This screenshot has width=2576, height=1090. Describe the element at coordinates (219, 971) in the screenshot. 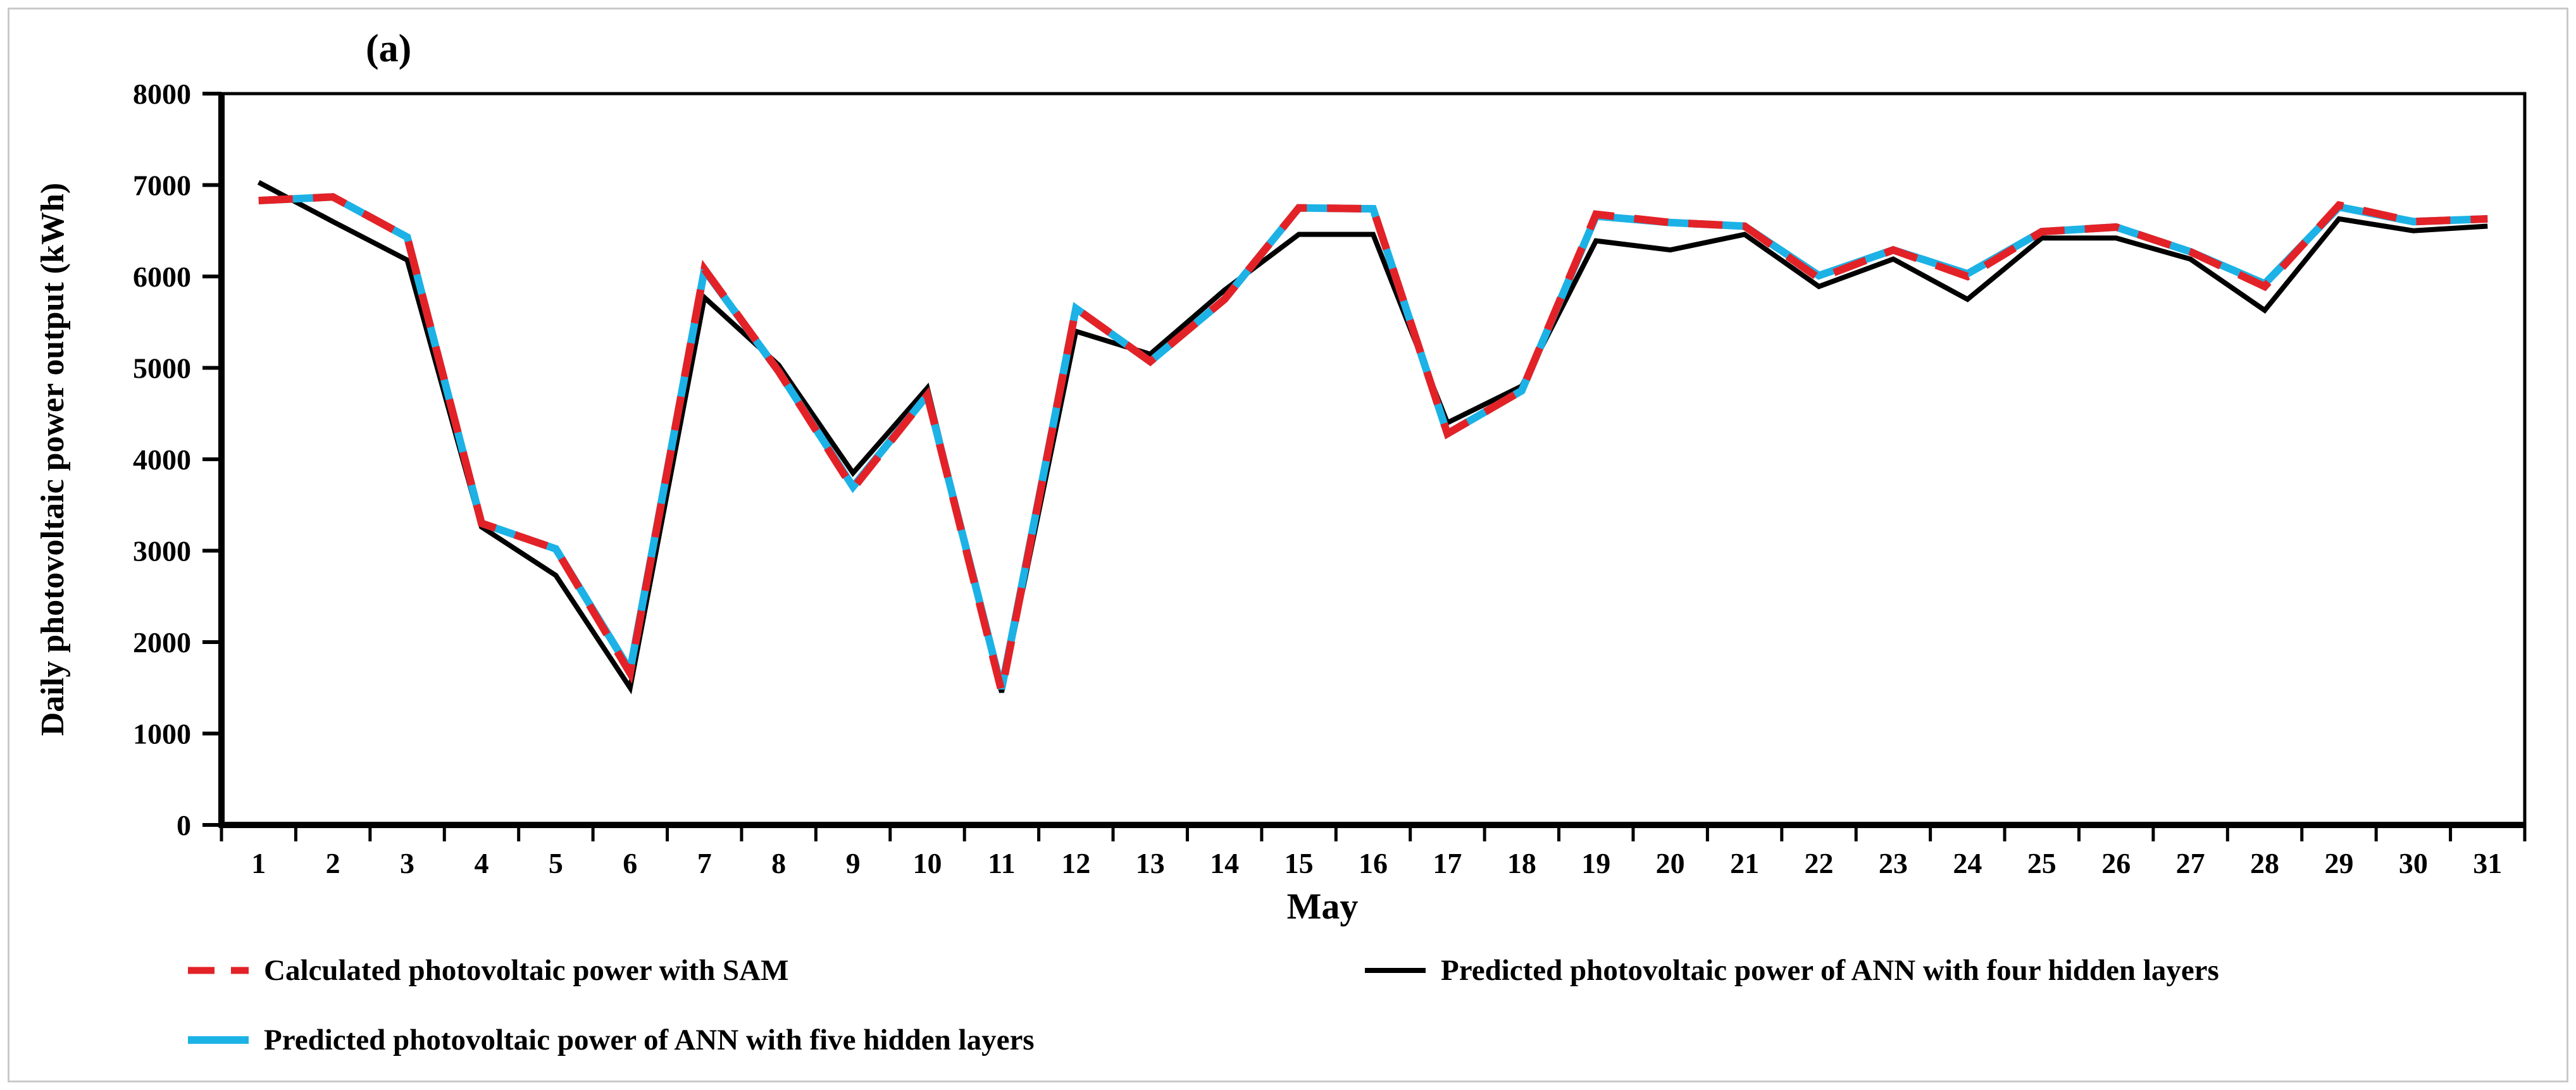

I see `legend-swatch-dashed-red` at that location.